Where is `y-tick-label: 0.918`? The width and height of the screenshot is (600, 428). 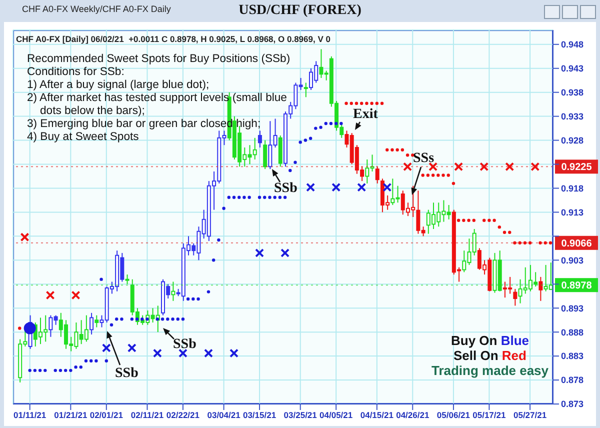
y-tick-label: 0.918 is located at coordinates (572, 188).